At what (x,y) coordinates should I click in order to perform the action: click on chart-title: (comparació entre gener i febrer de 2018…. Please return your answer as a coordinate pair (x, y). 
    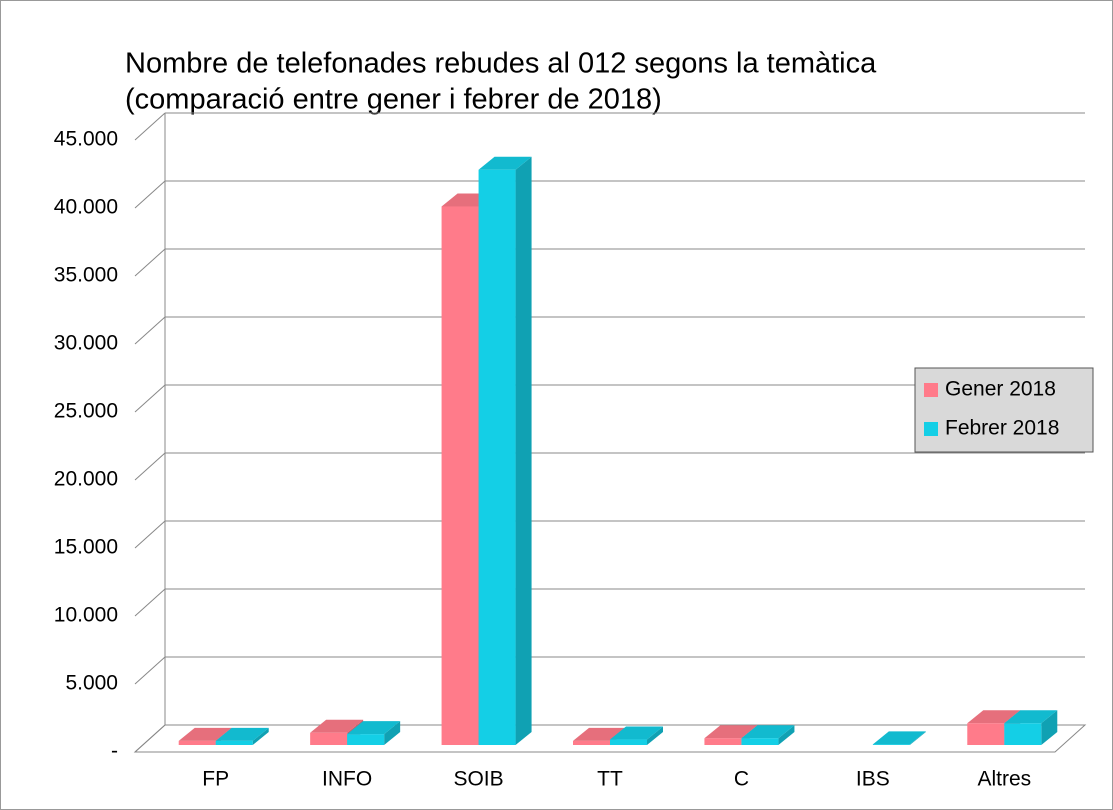
    Looking at the image, I should click on (393, 100).